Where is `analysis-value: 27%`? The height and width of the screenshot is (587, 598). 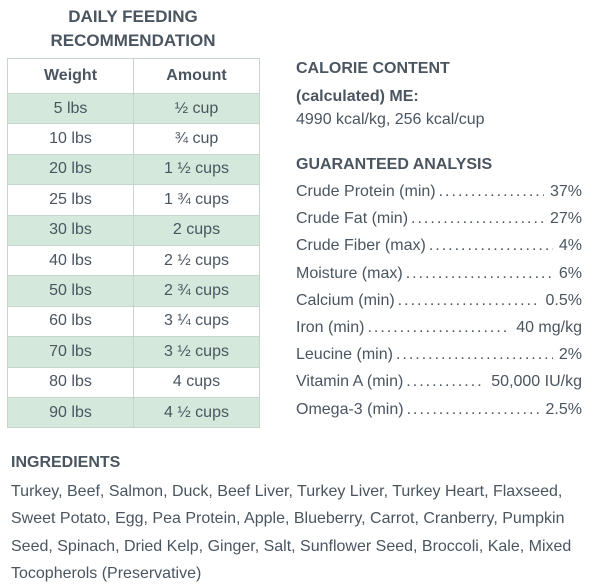 analysis-value: 27% is located at coordinates (565, 219).